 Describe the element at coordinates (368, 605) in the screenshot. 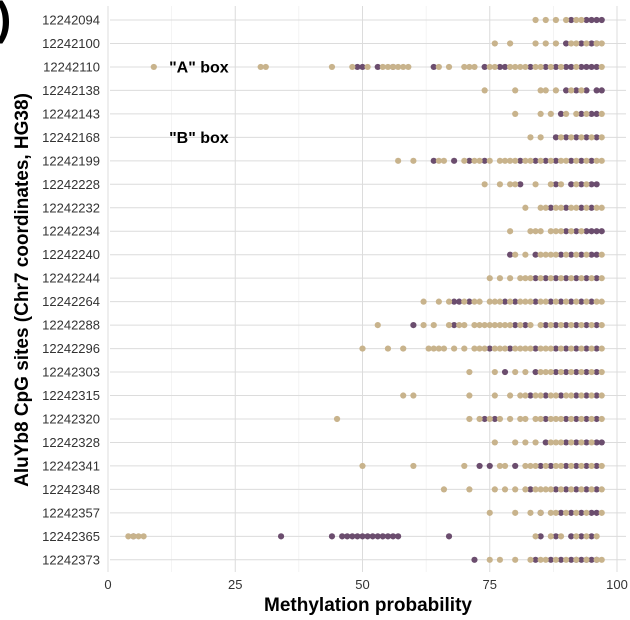

I see `x-axis-title: Methylation probability` at that location.